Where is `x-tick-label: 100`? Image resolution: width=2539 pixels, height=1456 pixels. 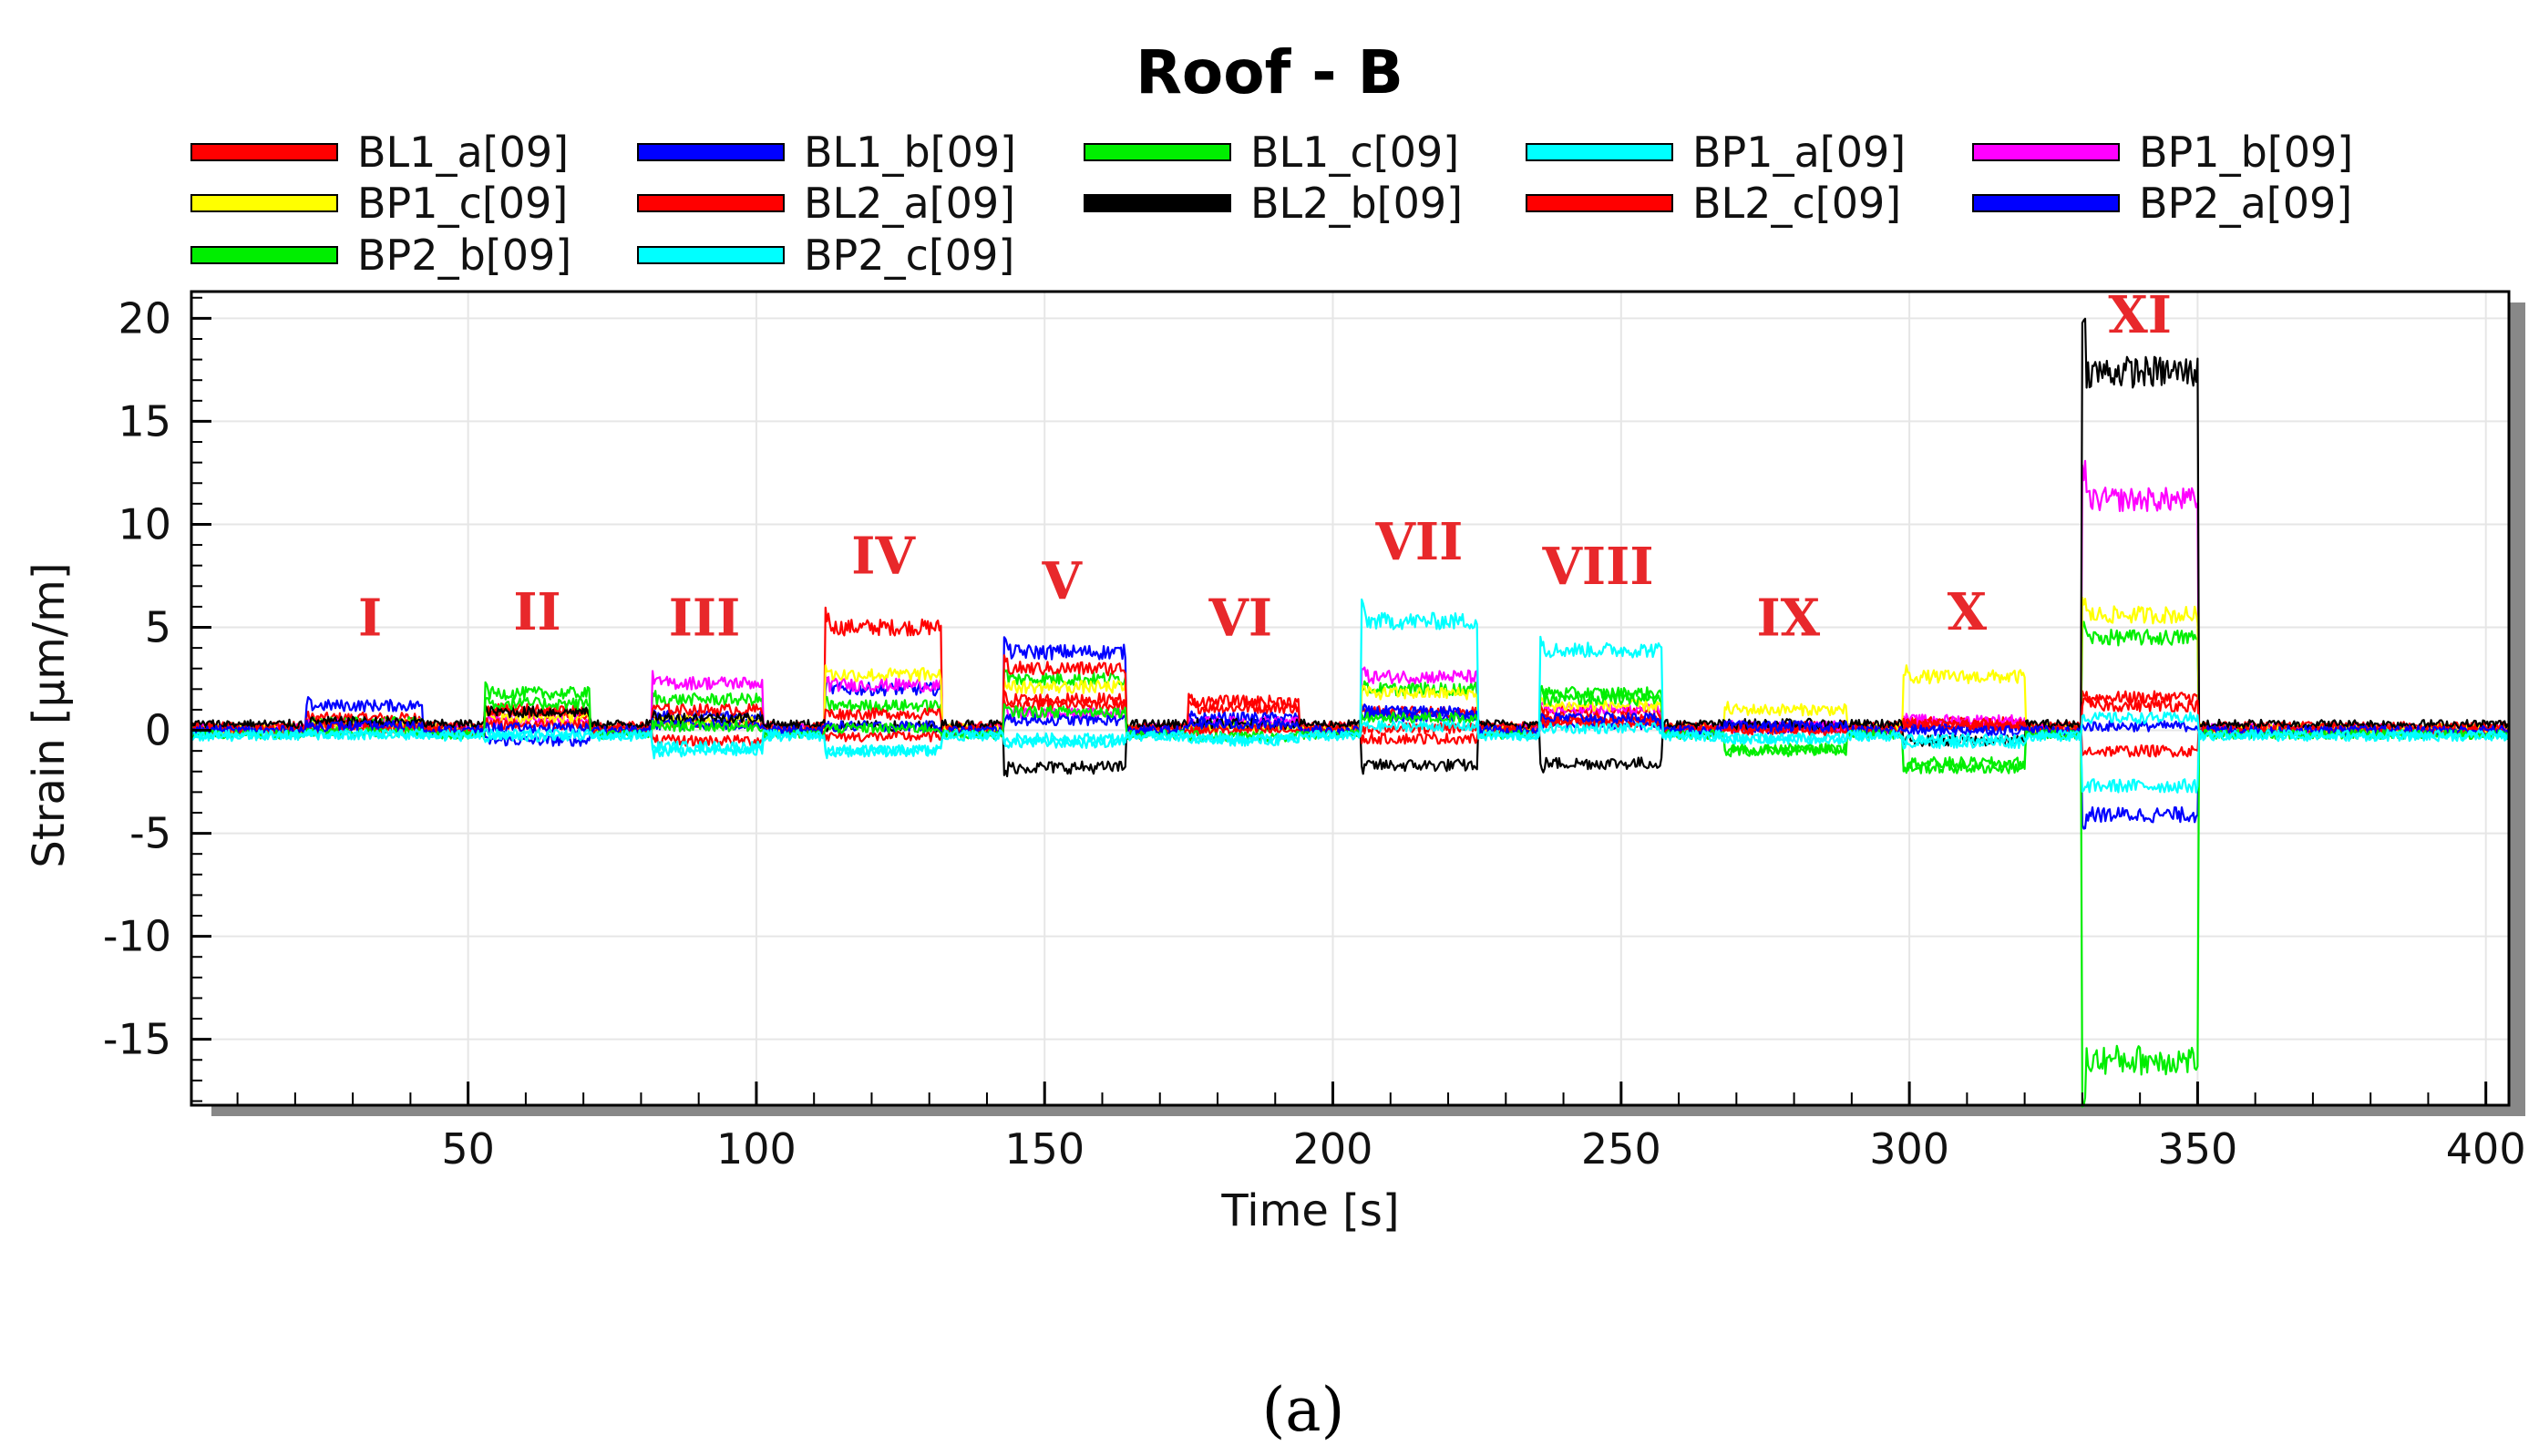 x-tick-label: 100 is located at coordinates (756, 1149).